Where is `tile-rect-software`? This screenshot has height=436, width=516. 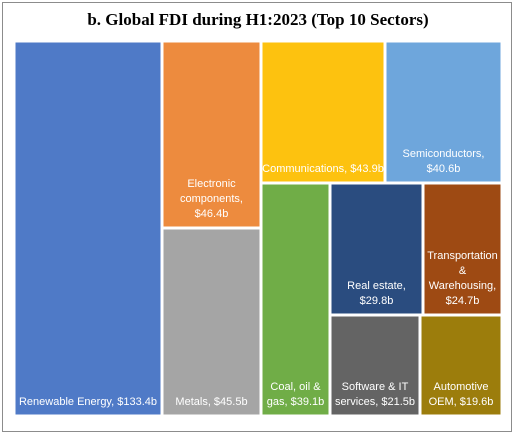 tile-rect-software is located at coordinates (375, 365).